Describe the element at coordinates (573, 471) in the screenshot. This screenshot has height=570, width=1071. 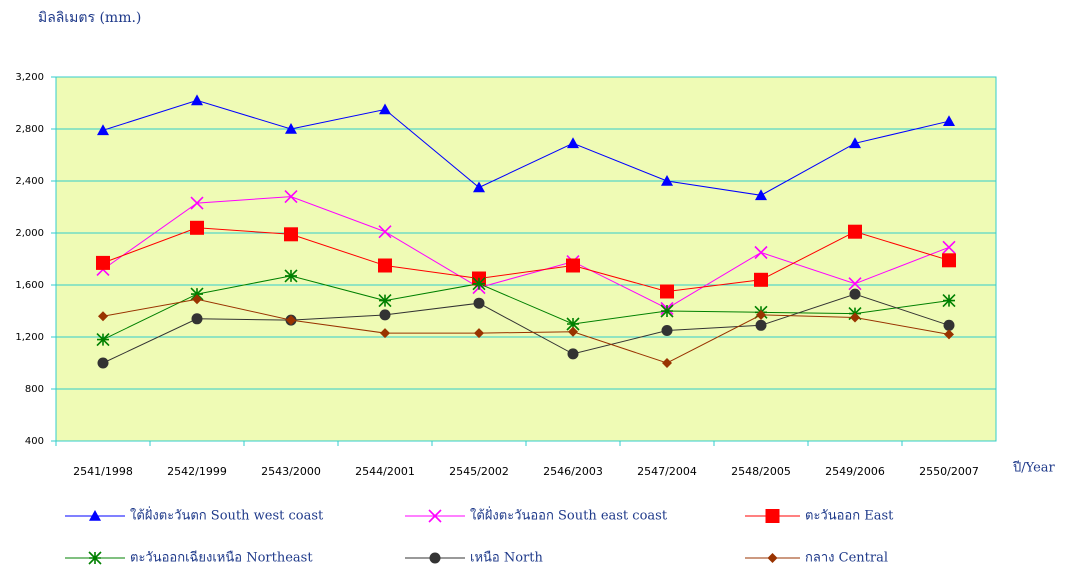
I see `x-tick-label: 2546/2003` at that location.